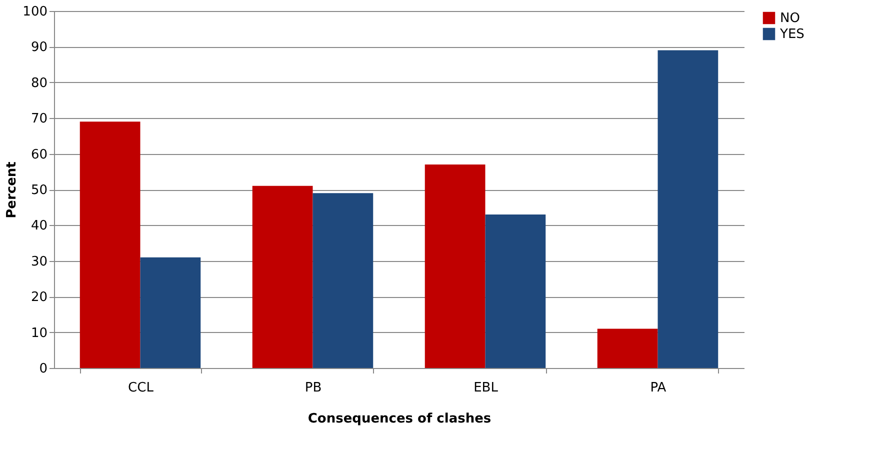 The image size is (872, 455). Describe the element at coordinates (39, 298) in the screenshot. I see `y-tick-label: 20` at that location.